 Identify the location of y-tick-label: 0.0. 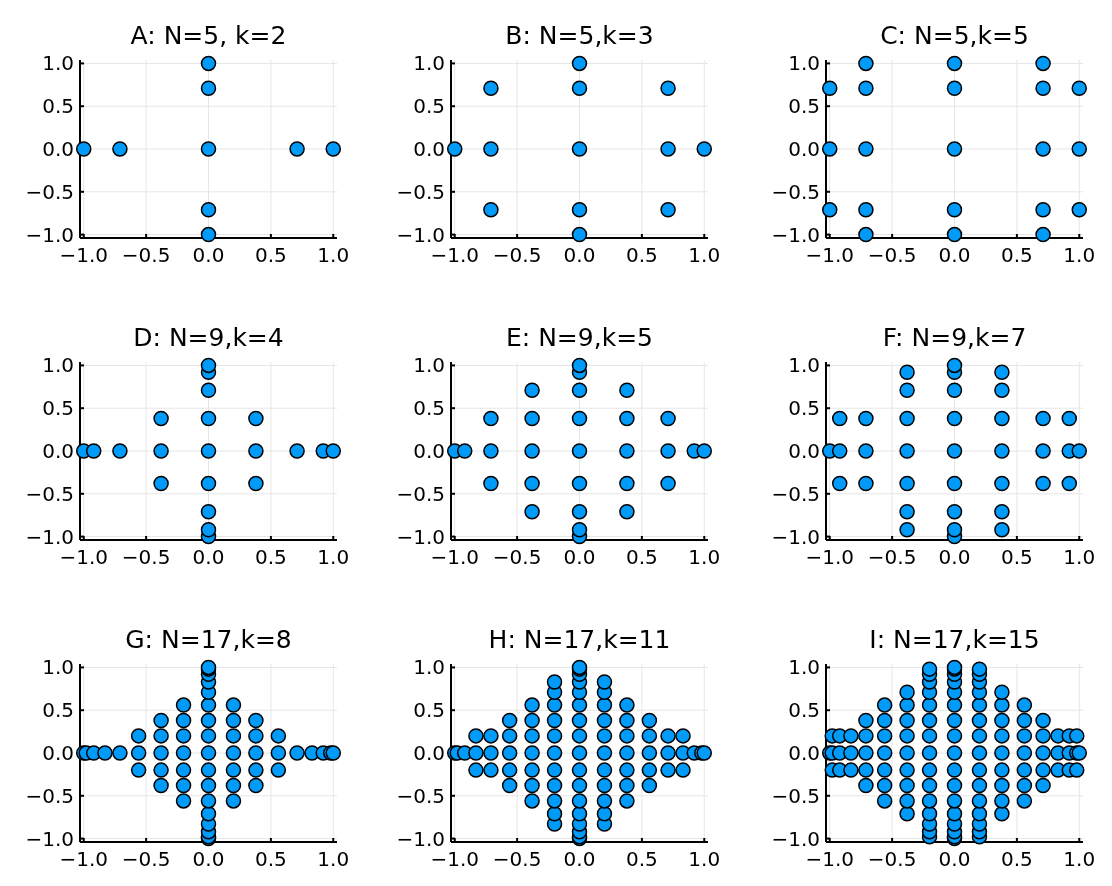
(804, 451).